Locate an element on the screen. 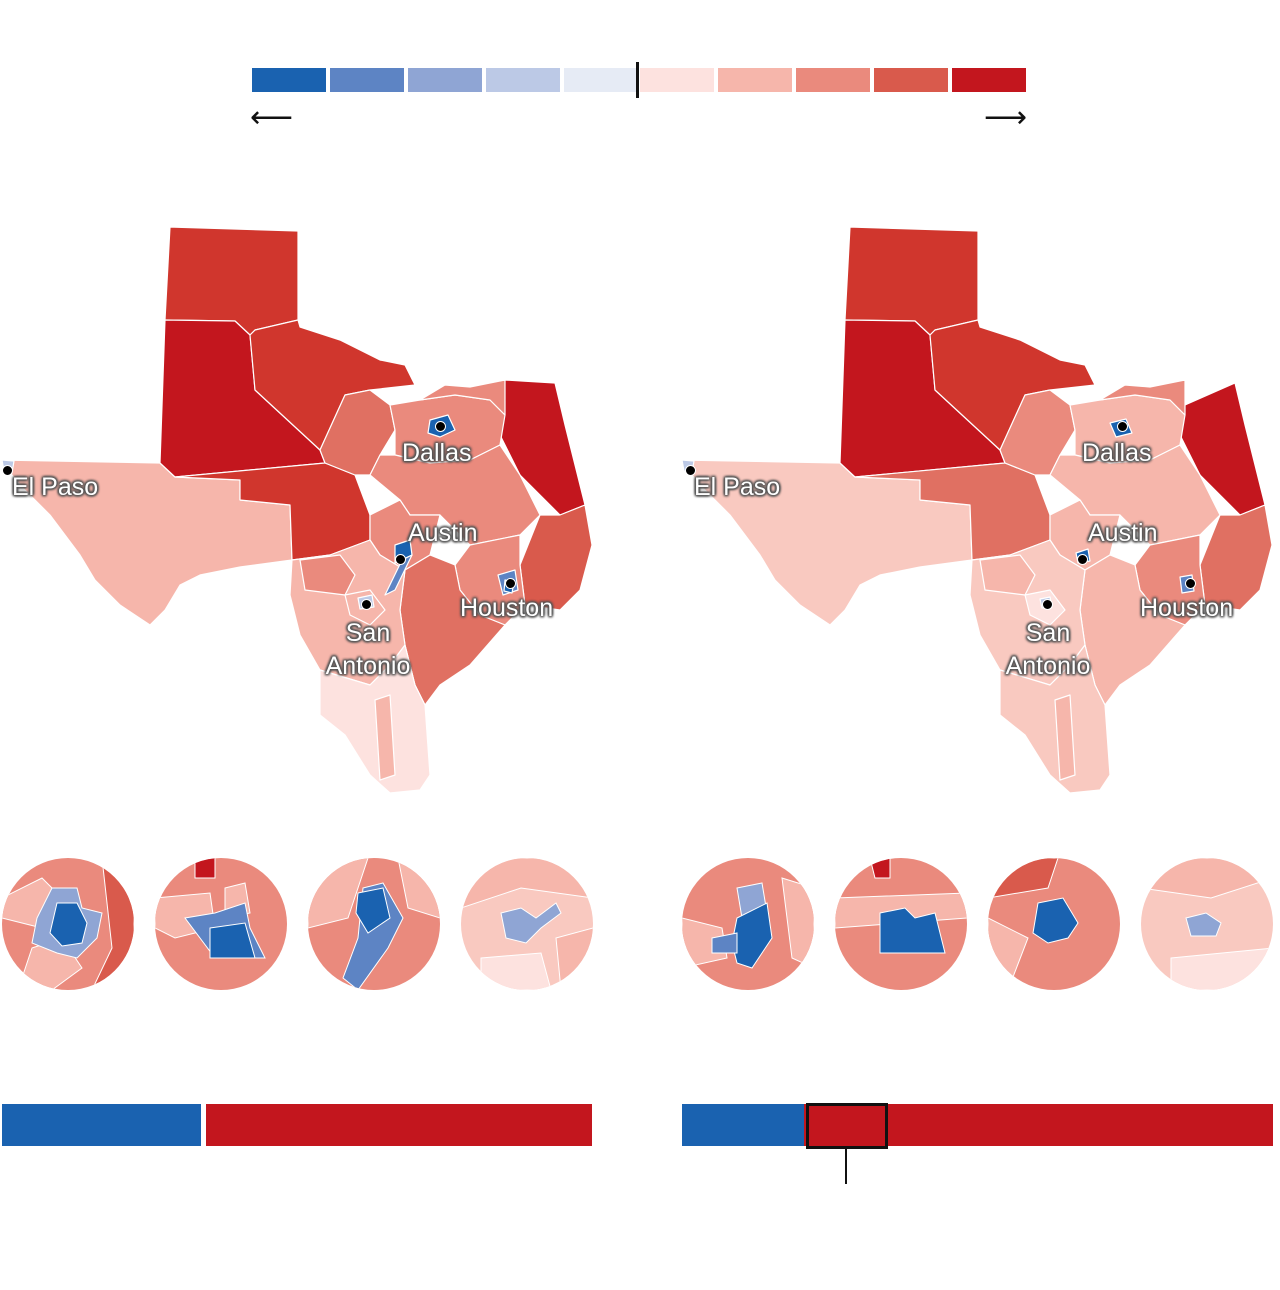 The height and width of the screenshot is (1290, 1280). zoom-circle-houston-proposed is located at coordinates (1054, 924).